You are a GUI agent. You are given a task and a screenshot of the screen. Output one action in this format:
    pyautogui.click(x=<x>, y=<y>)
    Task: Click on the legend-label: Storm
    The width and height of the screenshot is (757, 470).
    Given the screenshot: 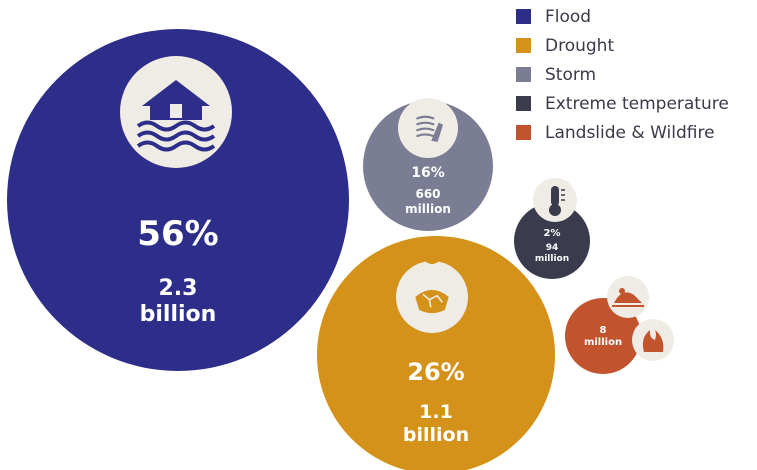 What is the action you would take?
    pyautogui.click(x=571, y=74)
    